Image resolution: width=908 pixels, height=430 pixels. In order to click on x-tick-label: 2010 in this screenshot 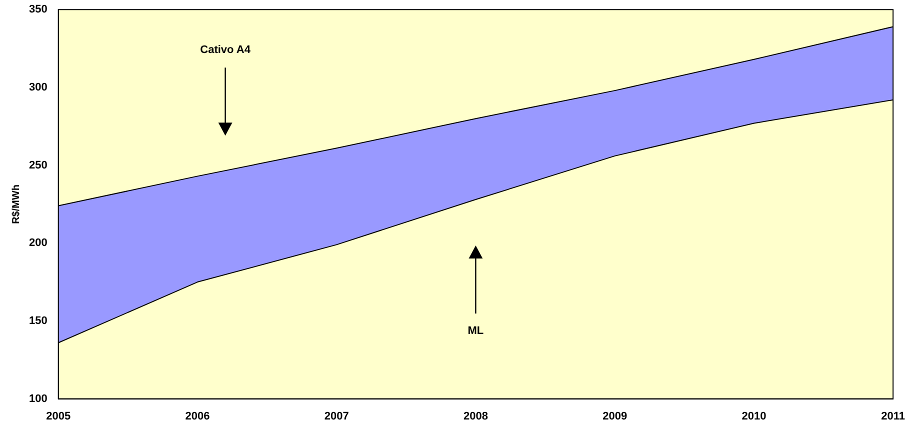, I will do `click(754, 416)`.